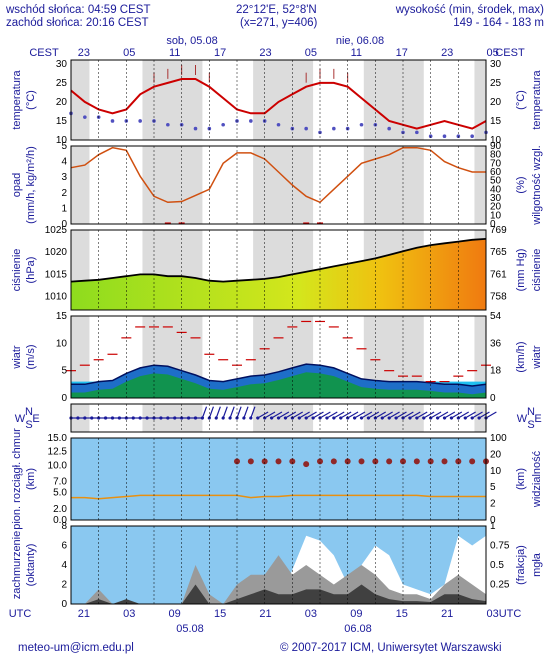 This screenshot has height=662, width=550. What do you see at coordinates (28, 425) in the screenshot?
I see `compass-s-left: S` at bounding box center [28, 425].